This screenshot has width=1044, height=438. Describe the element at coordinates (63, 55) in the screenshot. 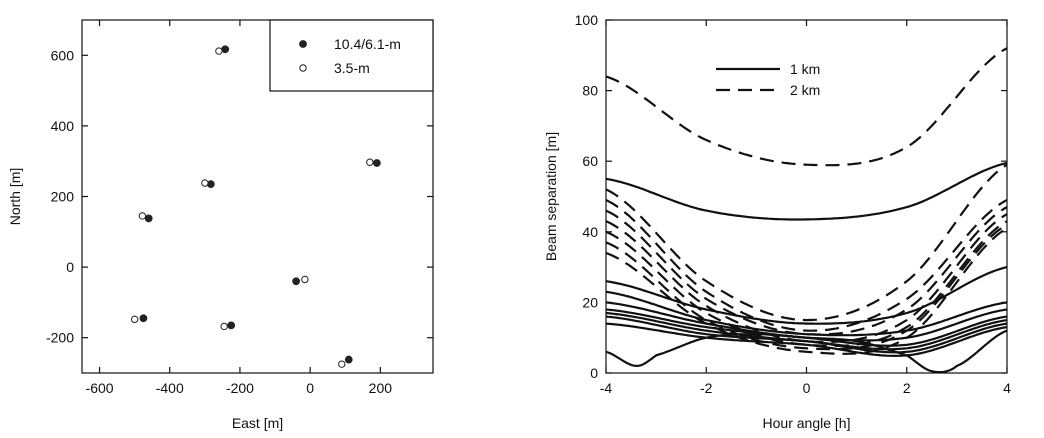

I see `y-tick-label: 600` at that location.